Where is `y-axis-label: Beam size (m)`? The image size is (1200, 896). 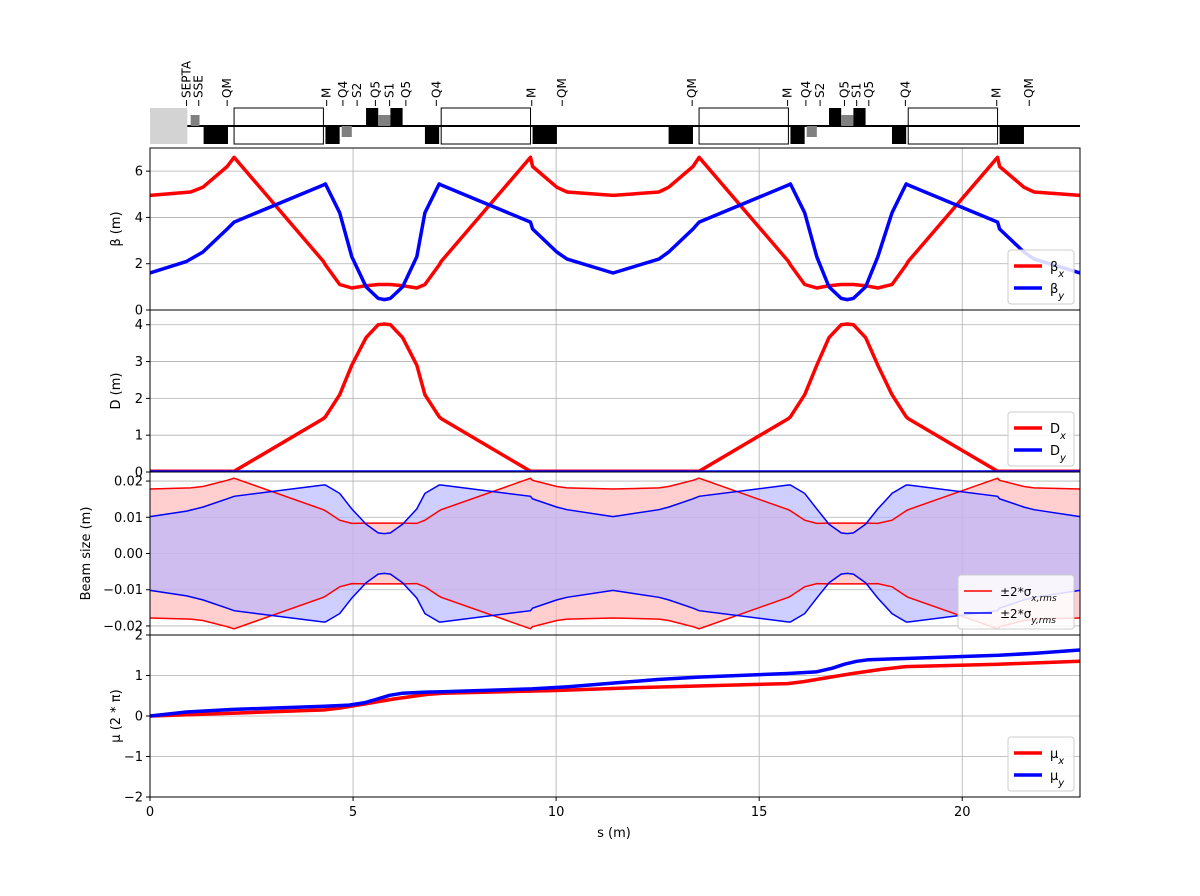 y-axis-label: Beam size (m) is located at coordinates (86, 554).